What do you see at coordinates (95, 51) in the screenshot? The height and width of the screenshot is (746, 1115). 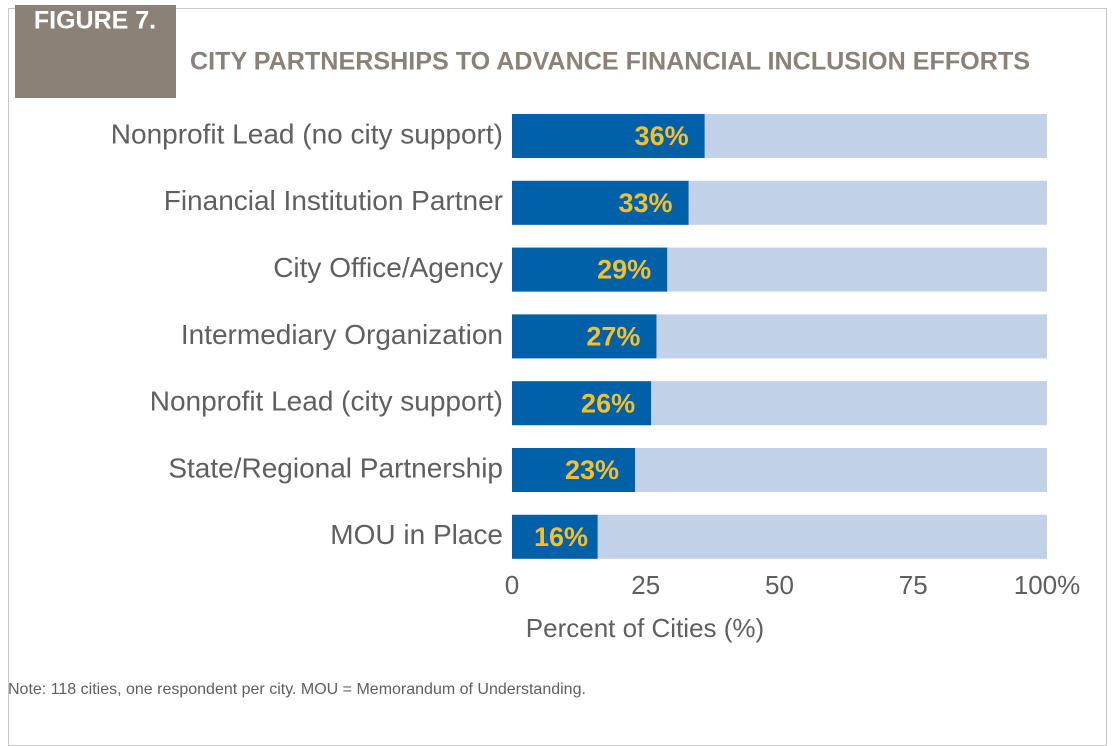 I see `figure-label-box` at bounding box center [95, 51].